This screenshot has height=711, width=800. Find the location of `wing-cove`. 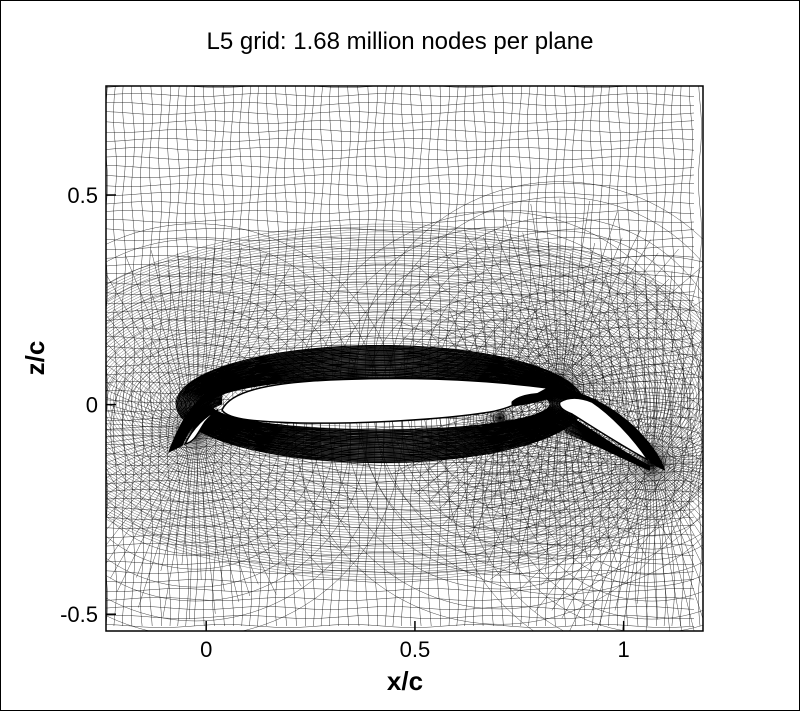

wing-cove is located at coordinates (534, 399).